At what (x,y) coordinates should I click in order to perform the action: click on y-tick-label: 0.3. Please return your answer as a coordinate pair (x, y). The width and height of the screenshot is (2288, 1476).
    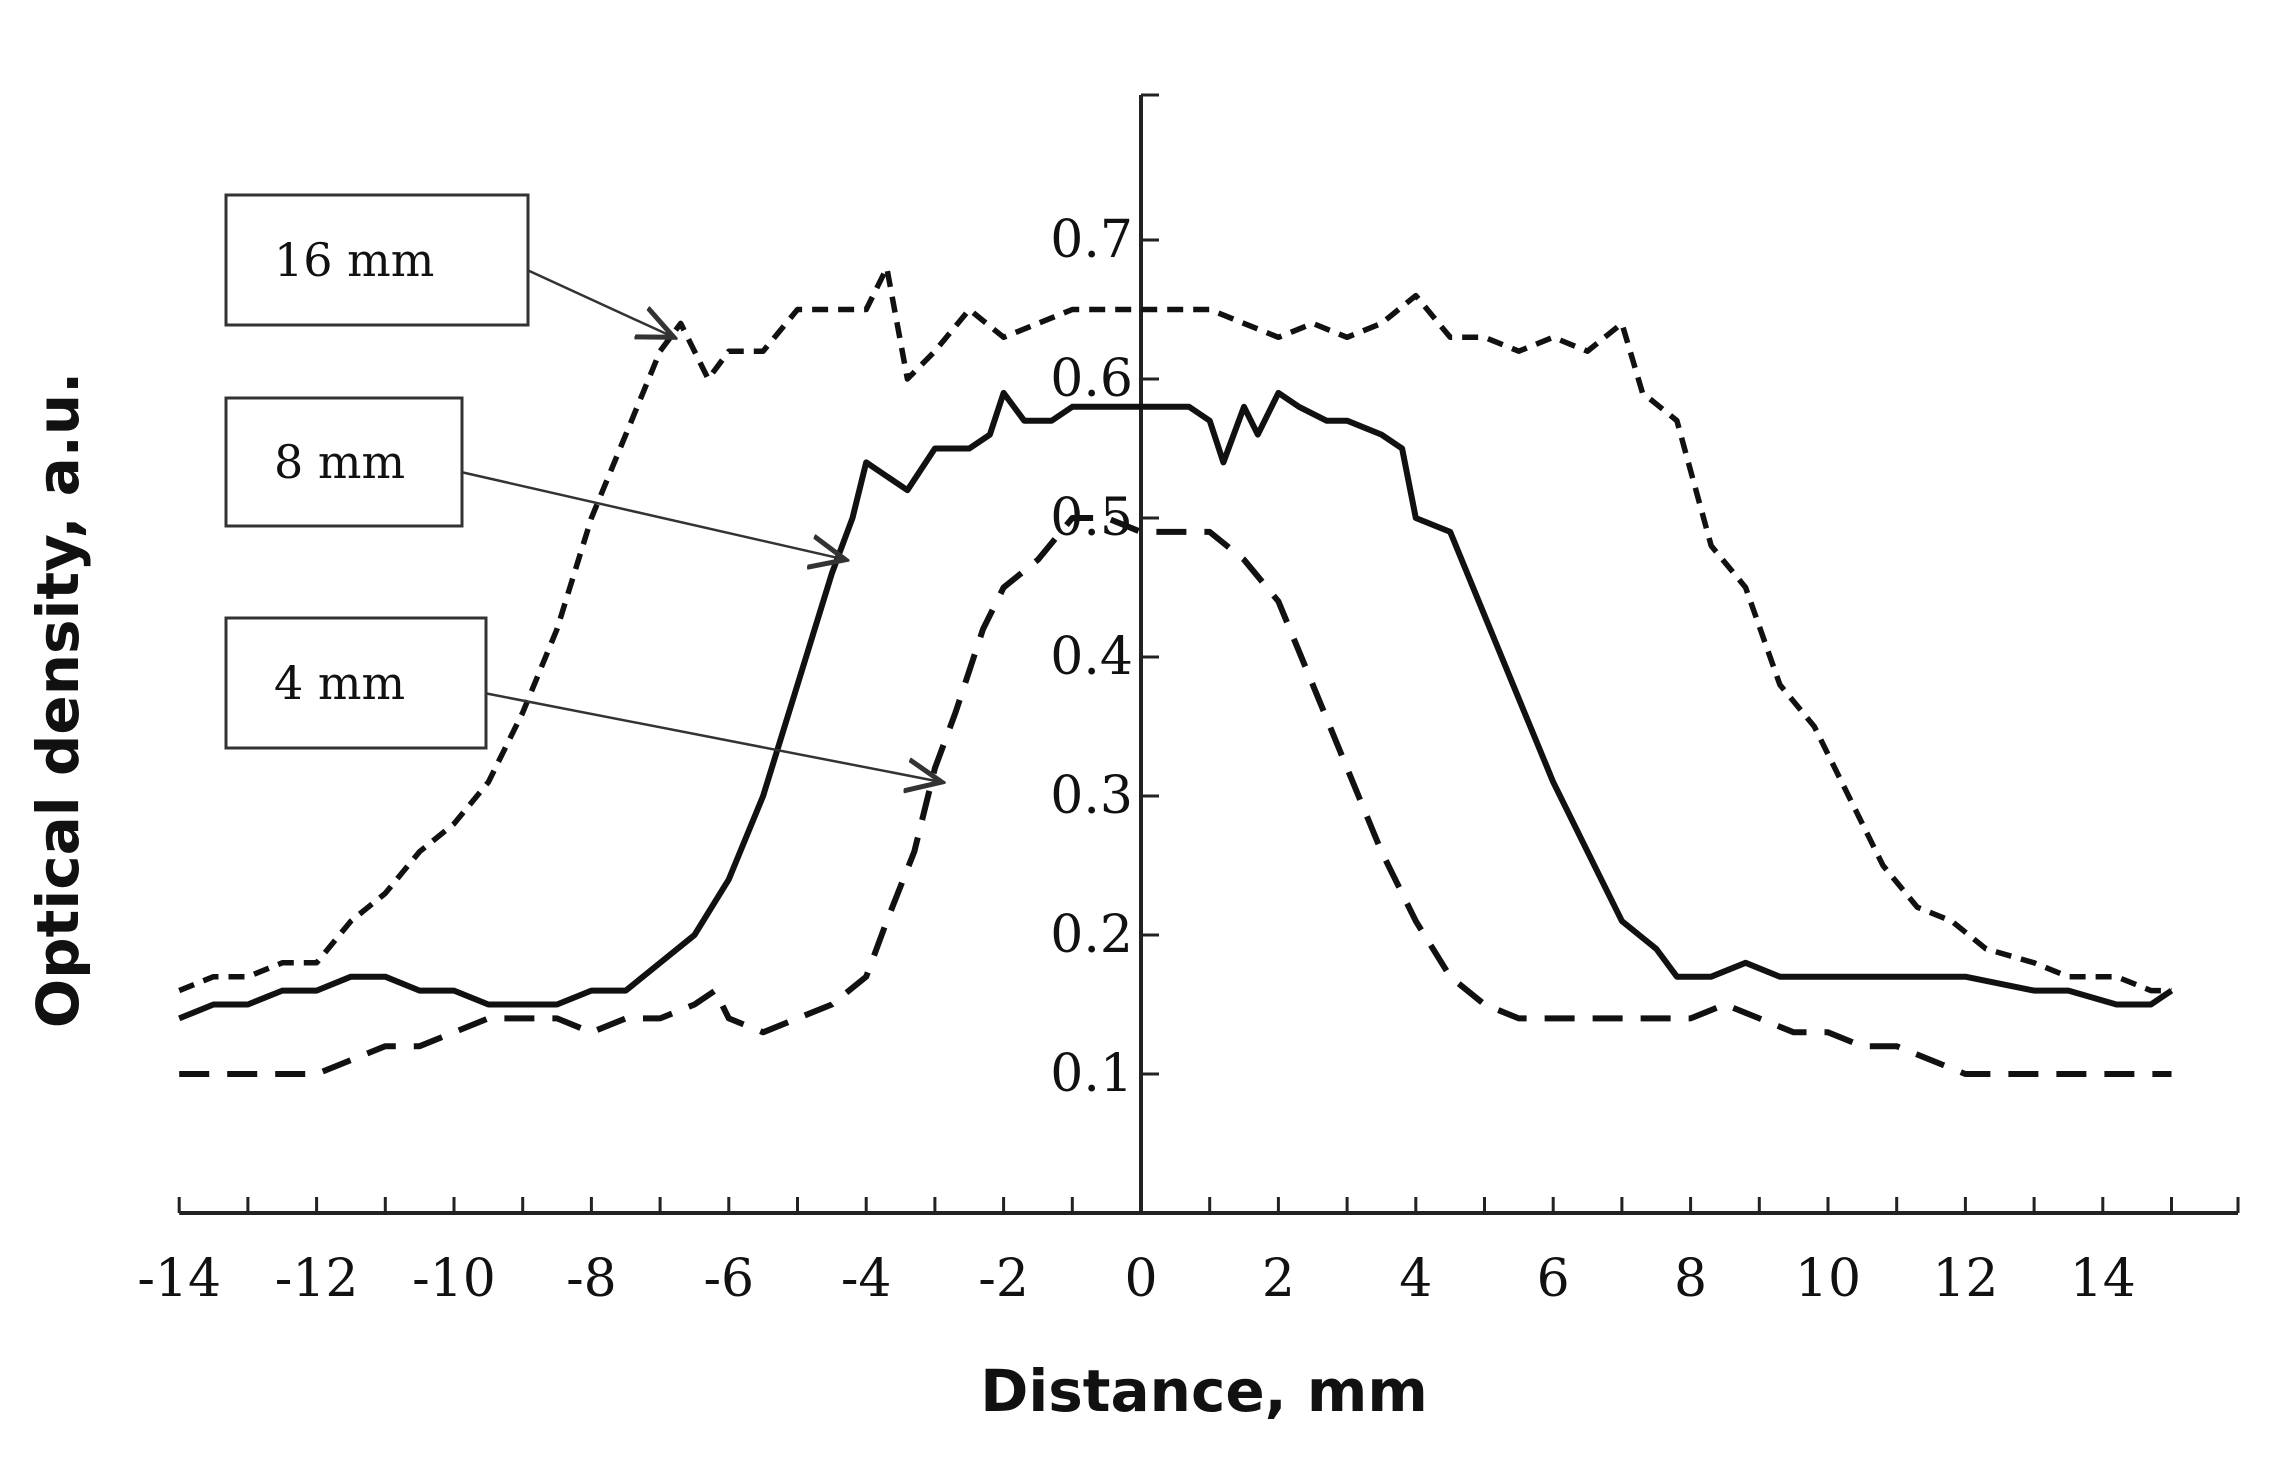
    Looking at the image, I should click on (1091, 796).